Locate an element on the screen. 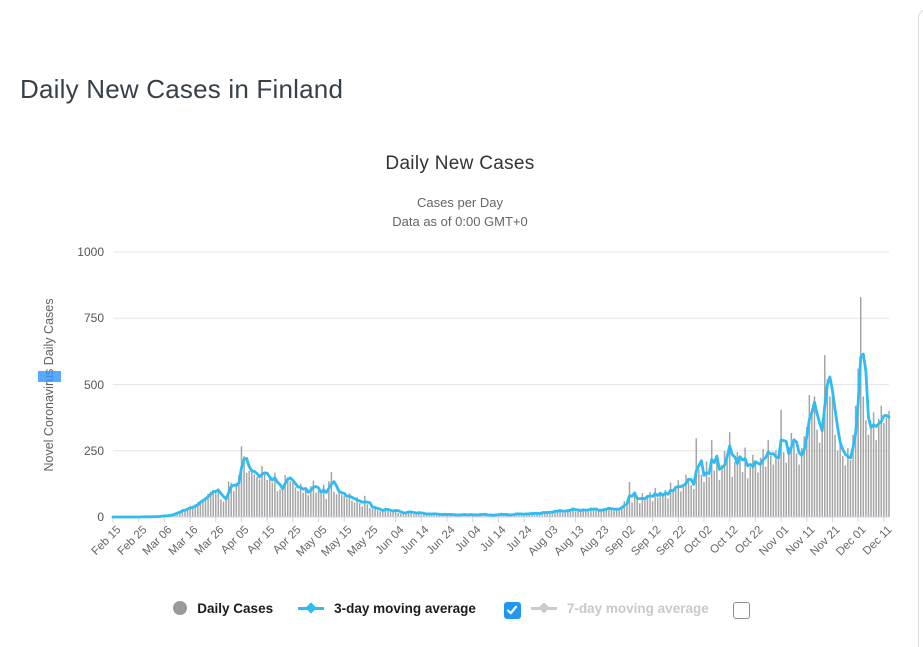 The image size is (923, 647). legend-item-daily-cases: Daily Cases is located at coordinates (223, 608).